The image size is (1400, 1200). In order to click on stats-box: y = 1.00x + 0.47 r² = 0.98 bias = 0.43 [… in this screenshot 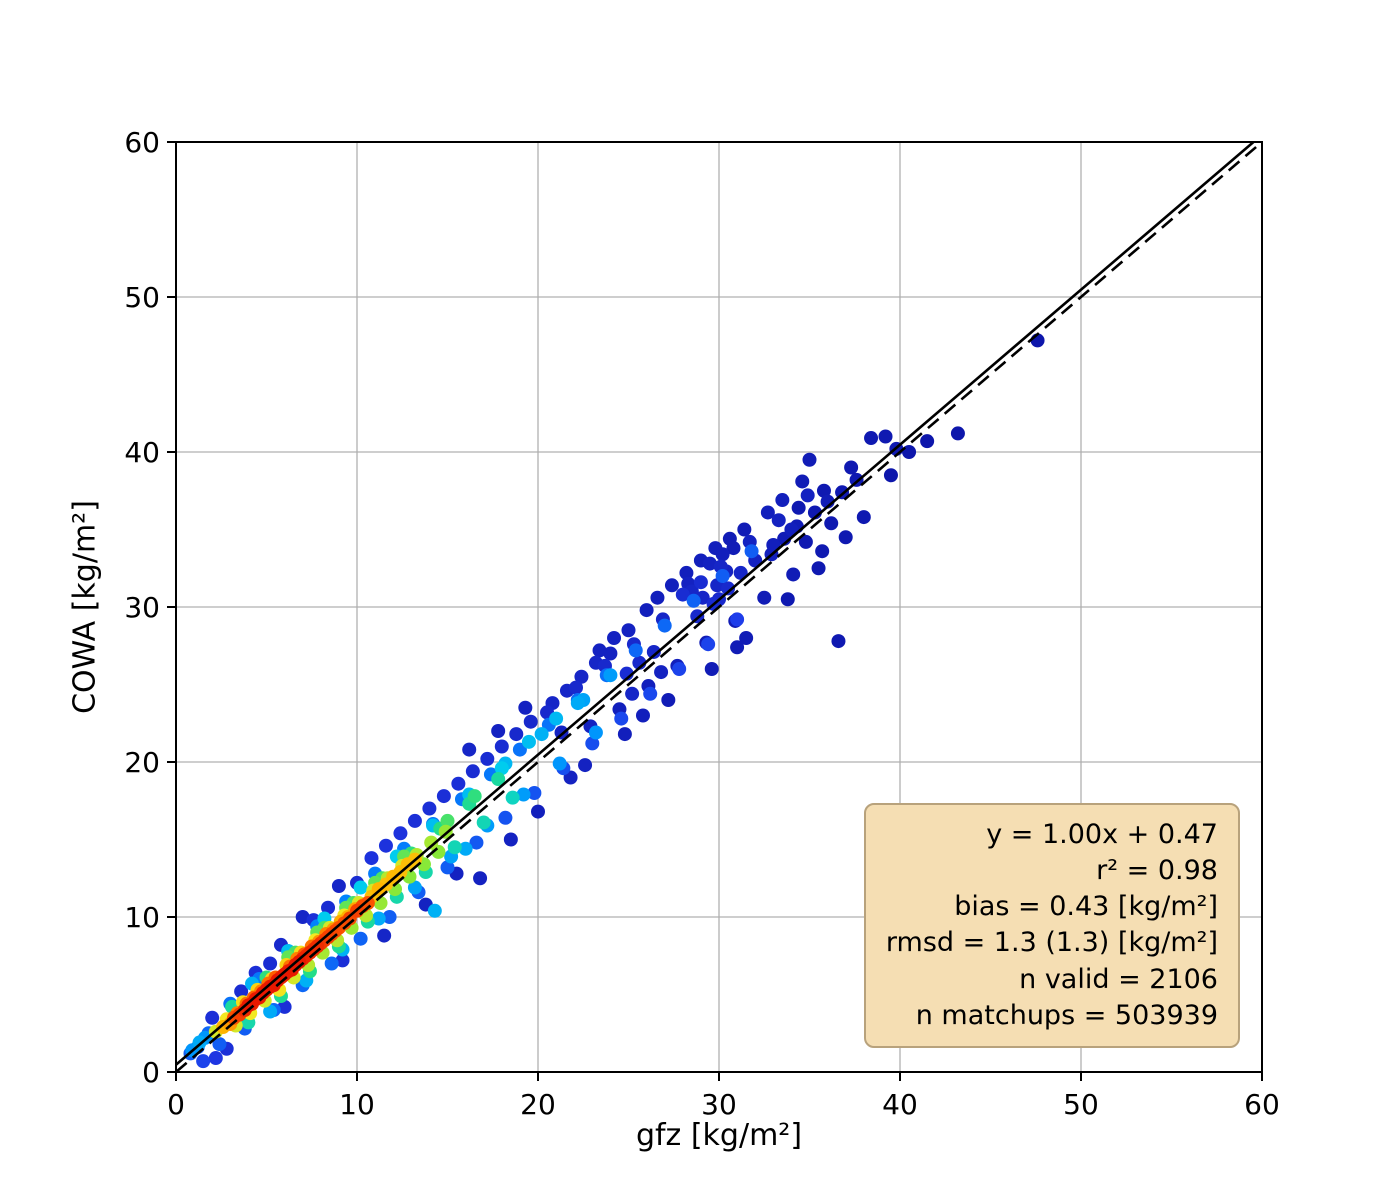, I will do `click(1051, 925)`.